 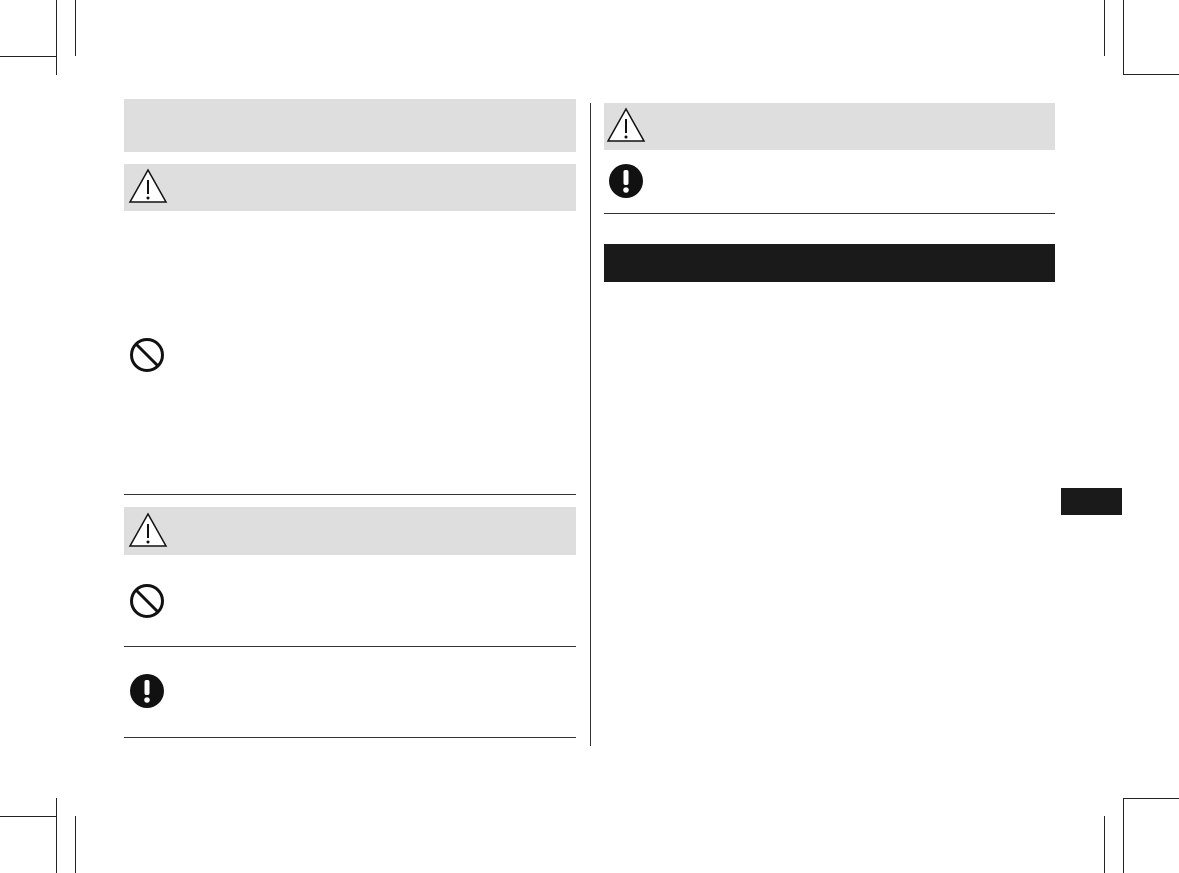 What do you see at coordinates (590, 424) in the screenshot?
I see `column-divider` at bounding box center [590, 424].